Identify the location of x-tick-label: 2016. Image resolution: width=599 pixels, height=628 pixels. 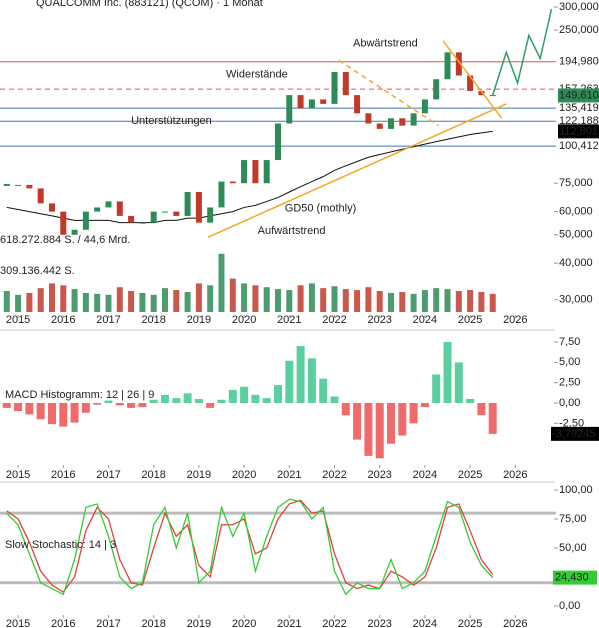
(63, 475).